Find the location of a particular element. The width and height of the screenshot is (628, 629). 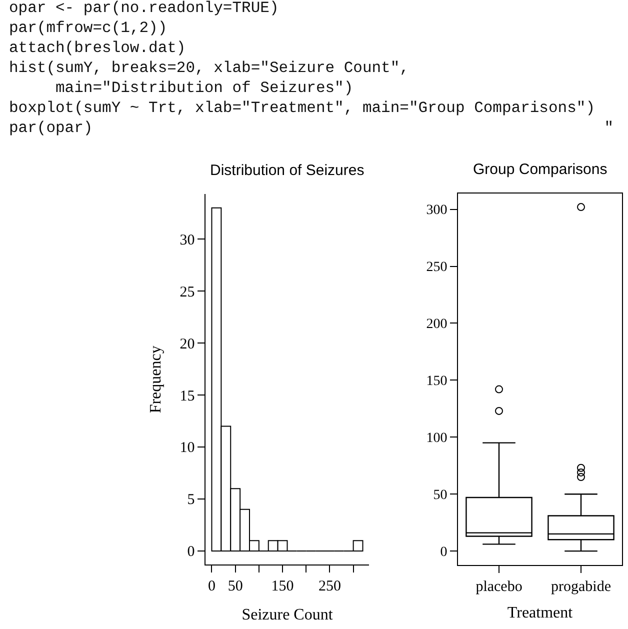

y-tick-label: 200 is located at coordinates (437, 324).